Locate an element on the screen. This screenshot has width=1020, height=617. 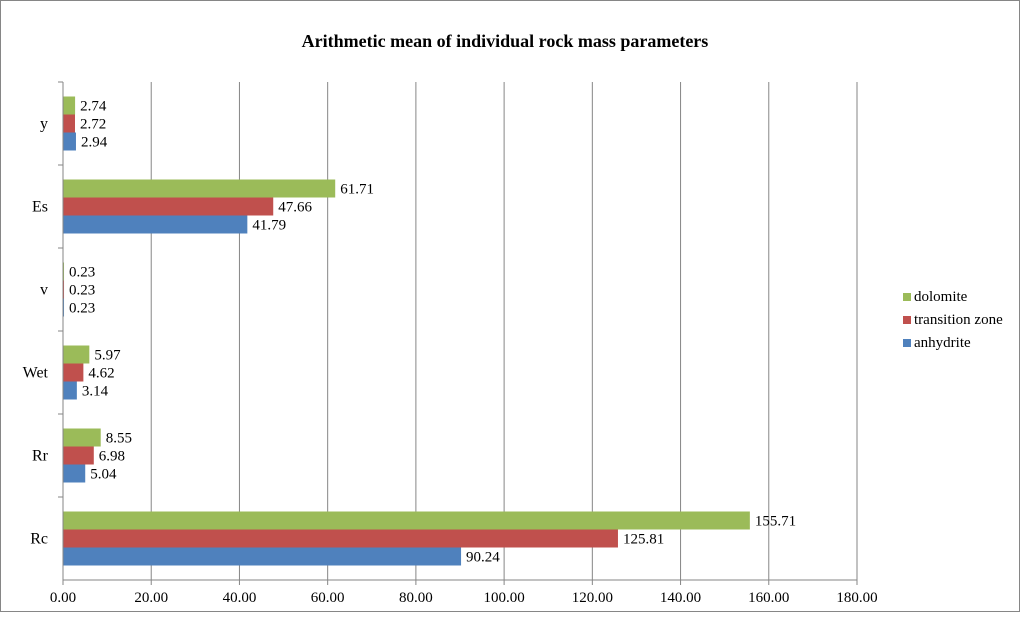
x-tick-label: 60.00 is located at coordinates (328, 598).